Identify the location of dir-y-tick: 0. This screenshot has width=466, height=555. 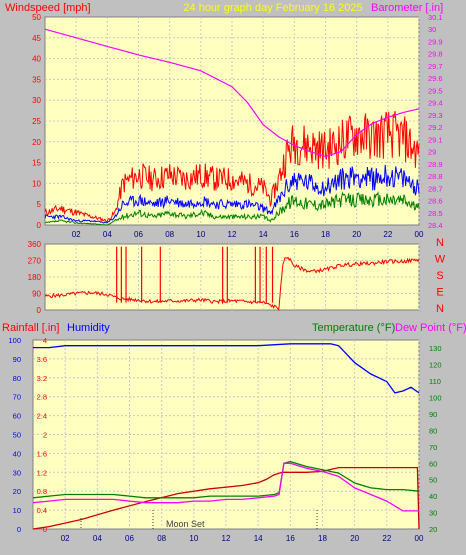
(39, 310).